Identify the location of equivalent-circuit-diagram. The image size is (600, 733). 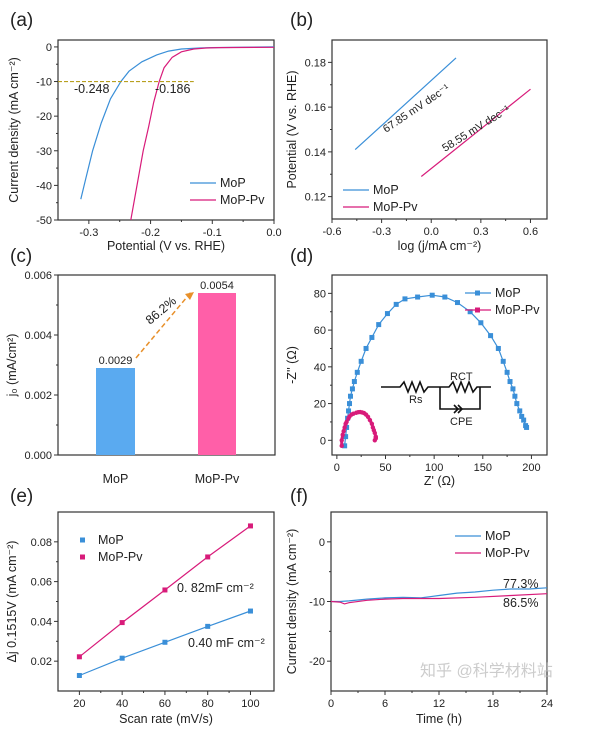
(436, 396).